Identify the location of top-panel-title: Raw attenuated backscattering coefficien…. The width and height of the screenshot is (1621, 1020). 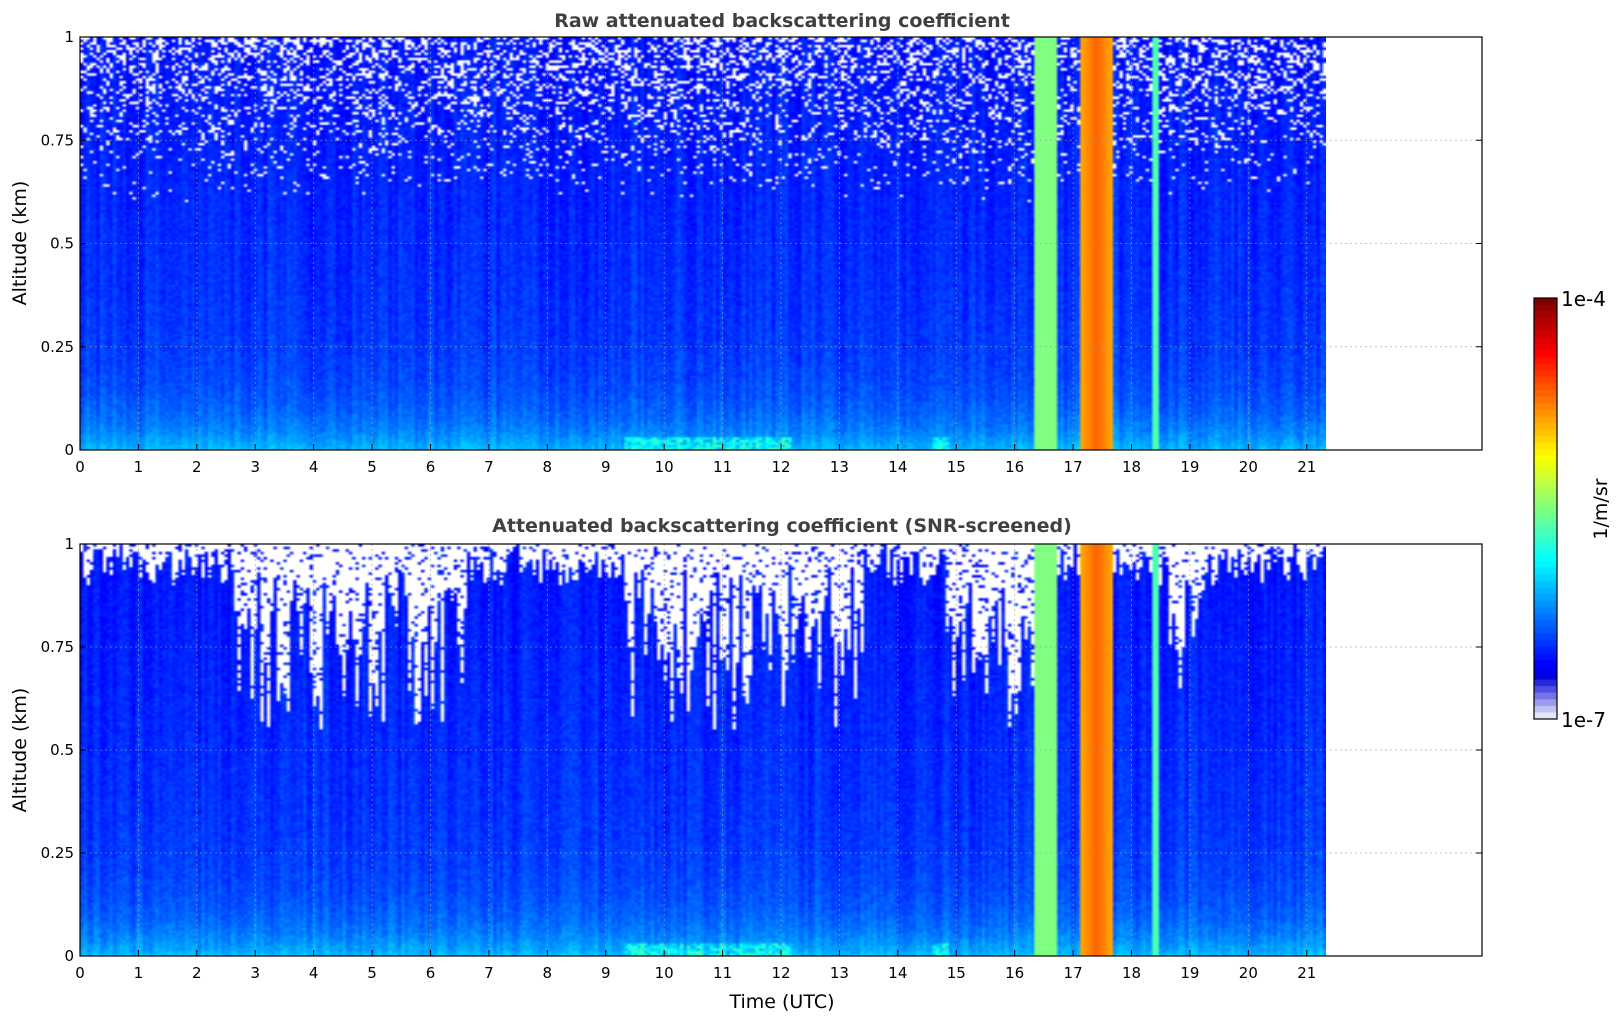
(782, 21).